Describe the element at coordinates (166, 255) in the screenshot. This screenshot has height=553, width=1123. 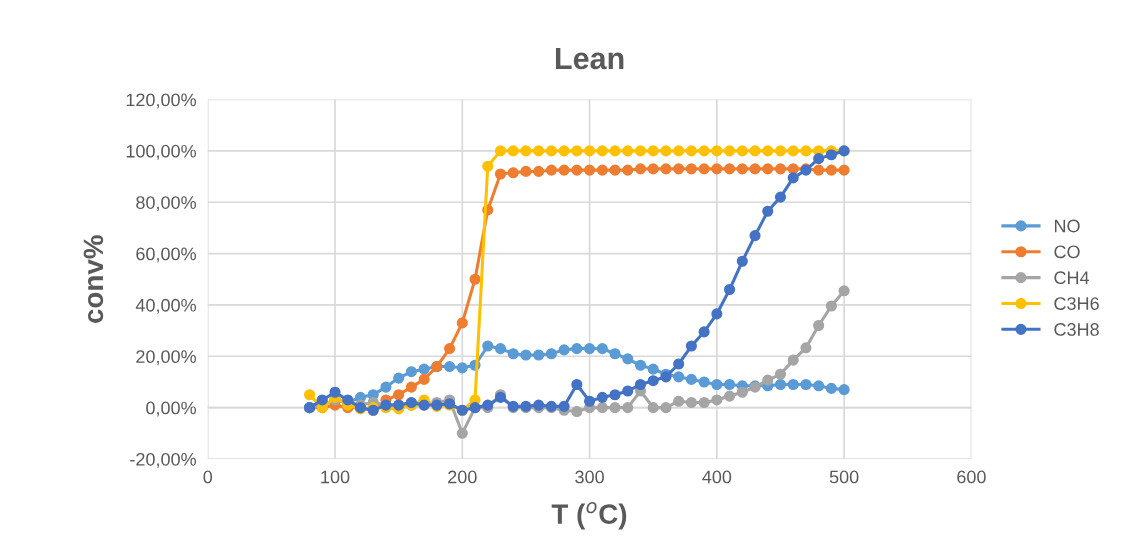
I see `y-tick-label: 60,00%` at that location.